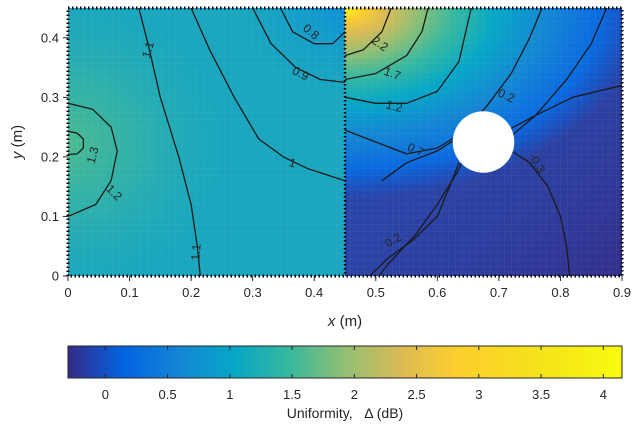 The image size is (634, 428). What do you see at coordinates (130, 292) in the screenshot?
I see `x-tick-label-1: 0.1` at bounding box center [130, 292].